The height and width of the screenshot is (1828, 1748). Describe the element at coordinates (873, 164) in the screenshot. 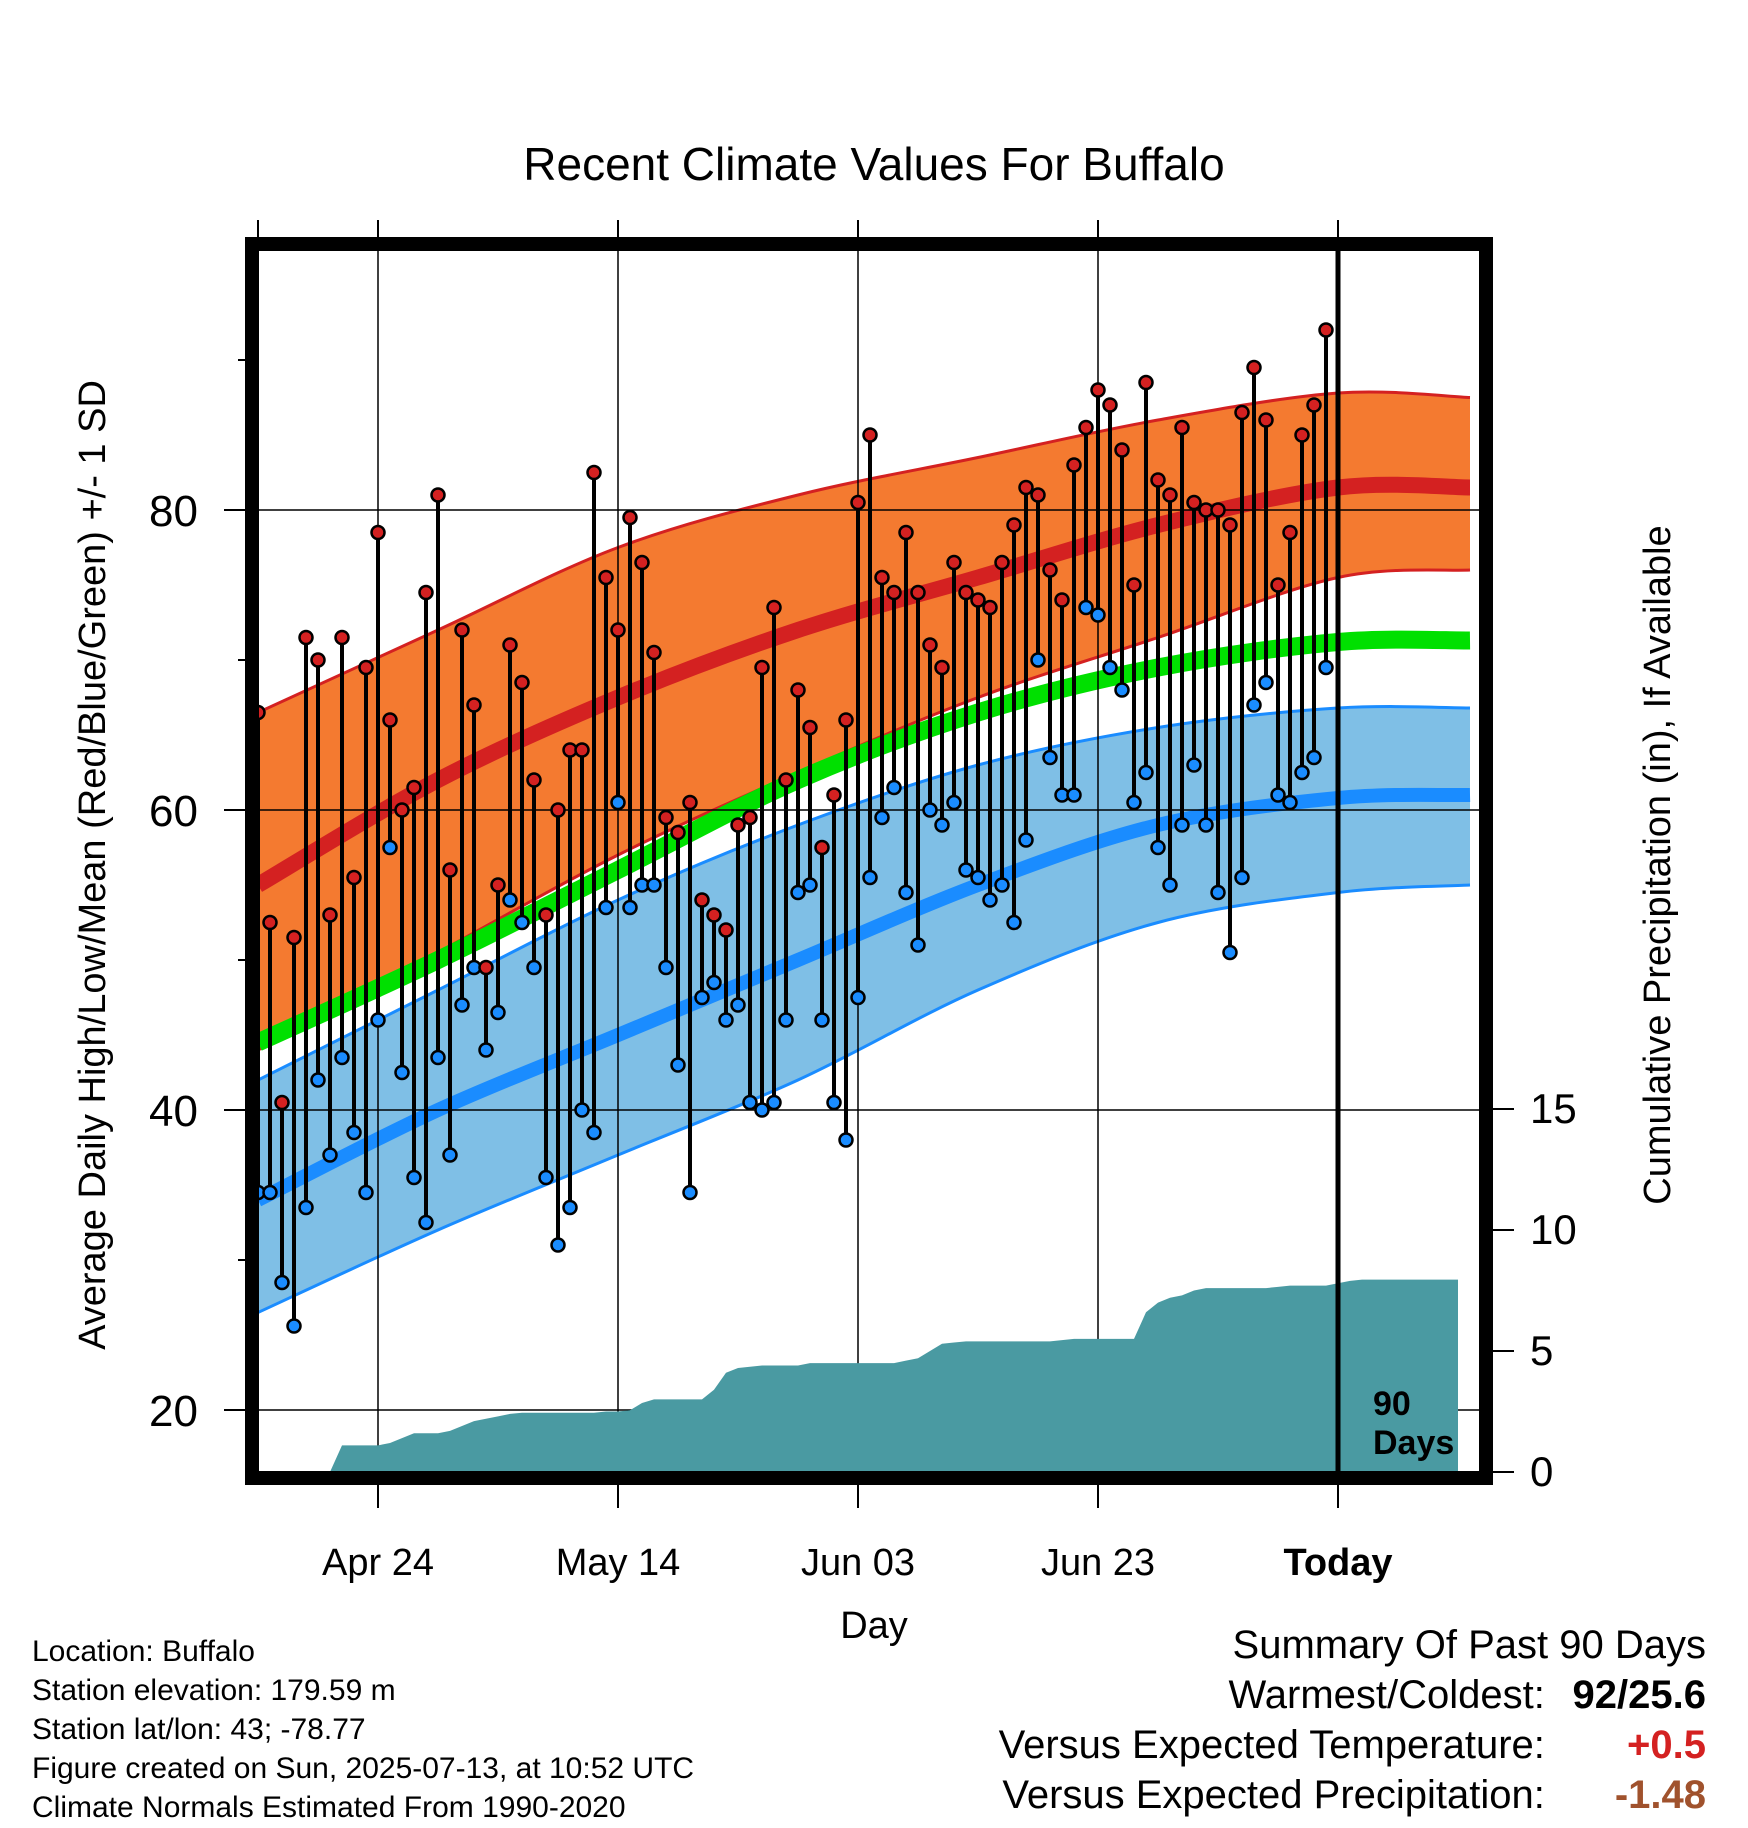

I see `chart-title: Recent Climate Values For Buffalo` at that location.